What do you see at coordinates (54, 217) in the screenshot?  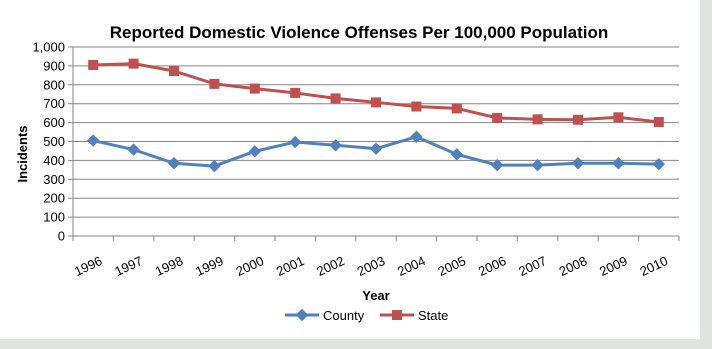 I see `y-tick-label: 100` at bounding box center [54, 217].